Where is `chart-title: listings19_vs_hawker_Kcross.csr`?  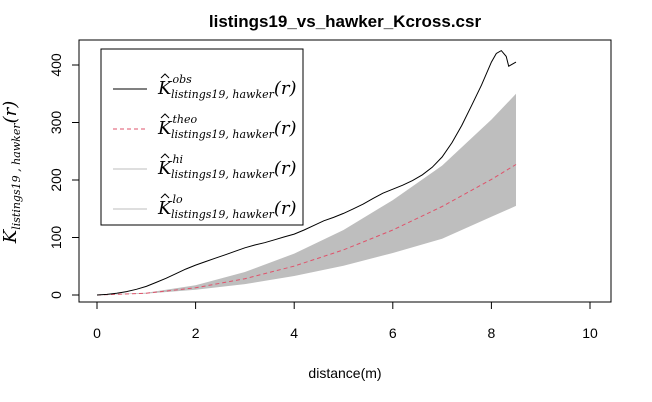
chart-title: listings19_vs_hawker_Kcross.csr is located at coordinates (345, 21).